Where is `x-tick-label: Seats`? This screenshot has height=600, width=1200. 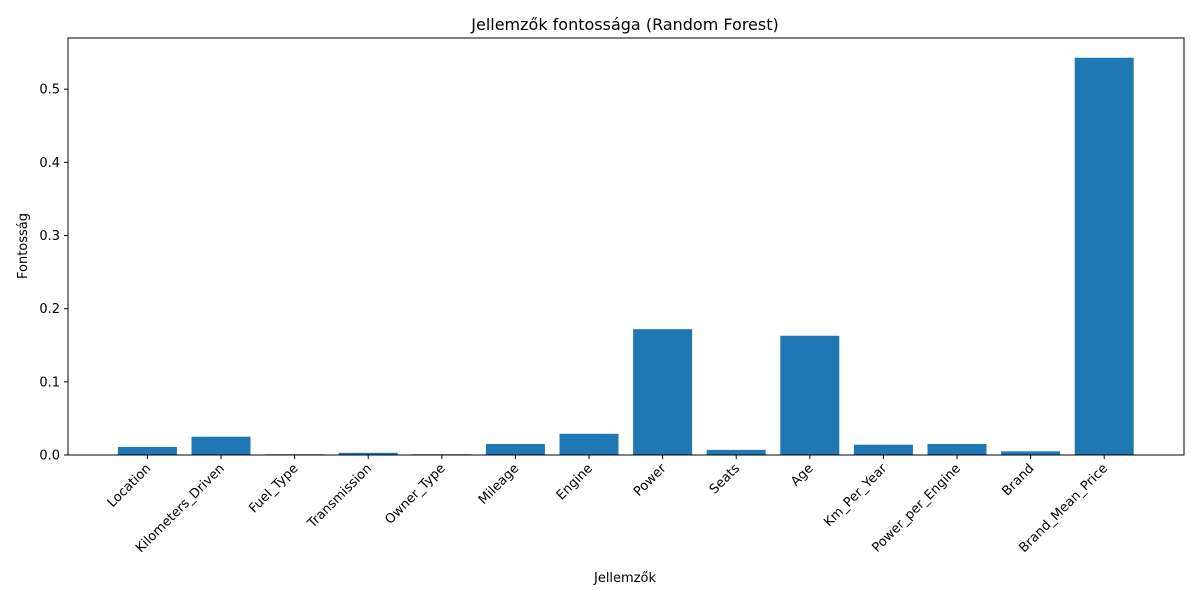 x-tick-label: Seats is located at coordinates (725, 479).